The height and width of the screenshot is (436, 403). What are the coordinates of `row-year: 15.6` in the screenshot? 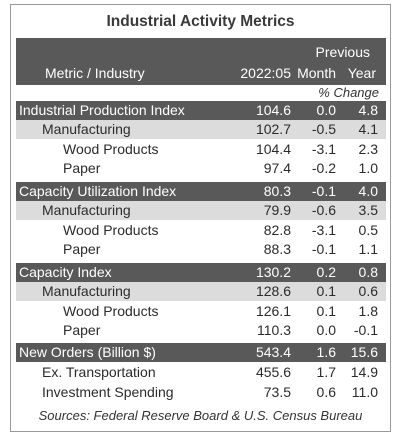 It's located at (364, 352).